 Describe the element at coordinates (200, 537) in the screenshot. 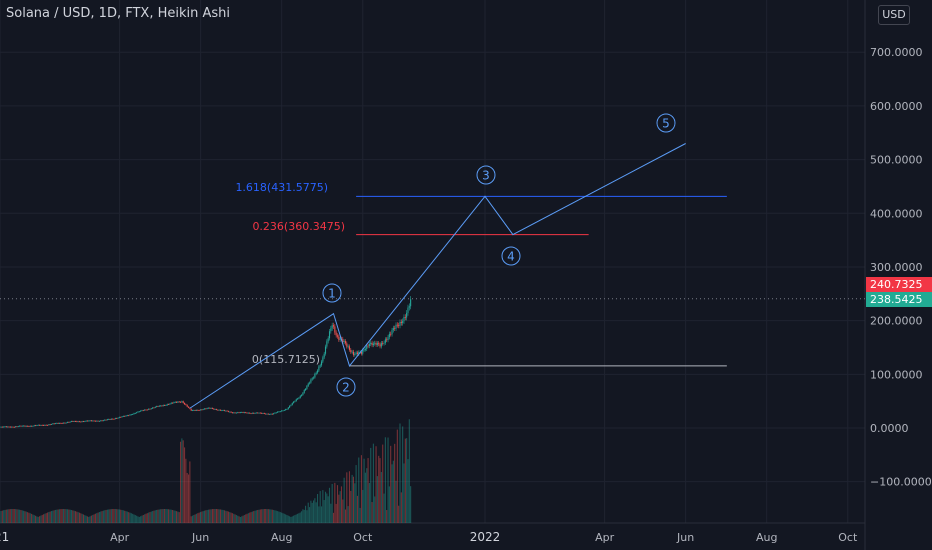

I see `x-tick-label: Jun` at that location.